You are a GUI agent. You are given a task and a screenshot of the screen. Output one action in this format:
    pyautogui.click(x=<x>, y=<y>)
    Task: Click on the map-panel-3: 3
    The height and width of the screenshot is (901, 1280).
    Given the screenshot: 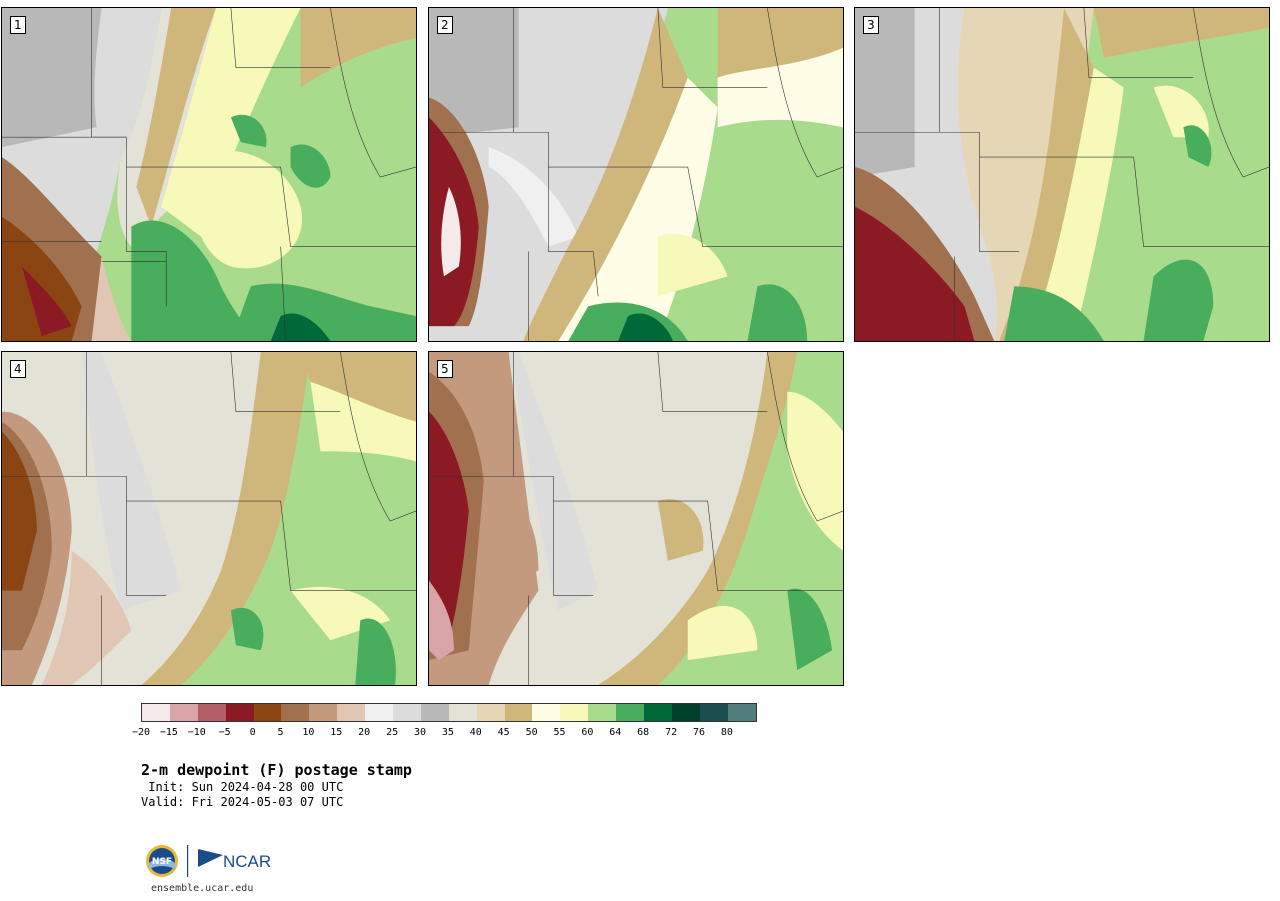 What is the action you would take?
    pyautogui.click(x=1062, y=174)
    